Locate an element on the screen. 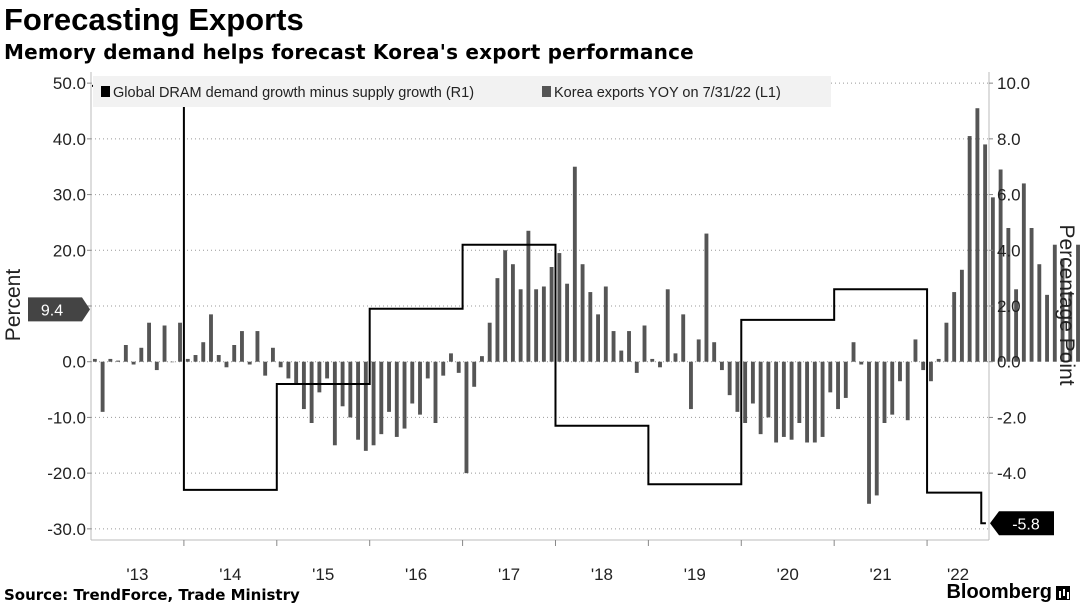 This screenshot has height=608, width=1080. x-tick-label: '18 is located at coordinates (602, 574).